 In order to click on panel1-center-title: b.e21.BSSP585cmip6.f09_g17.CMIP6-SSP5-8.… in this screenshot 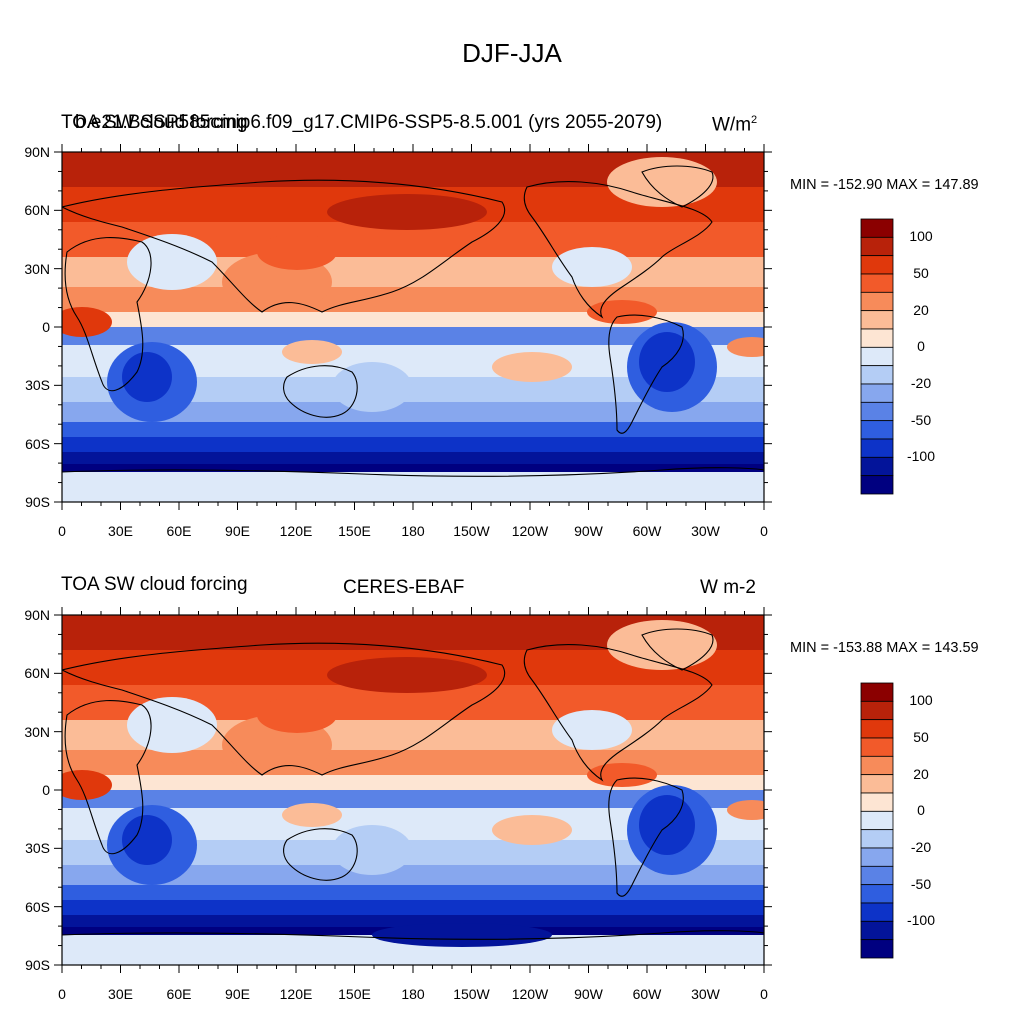, I will do `click(369, 122)`.